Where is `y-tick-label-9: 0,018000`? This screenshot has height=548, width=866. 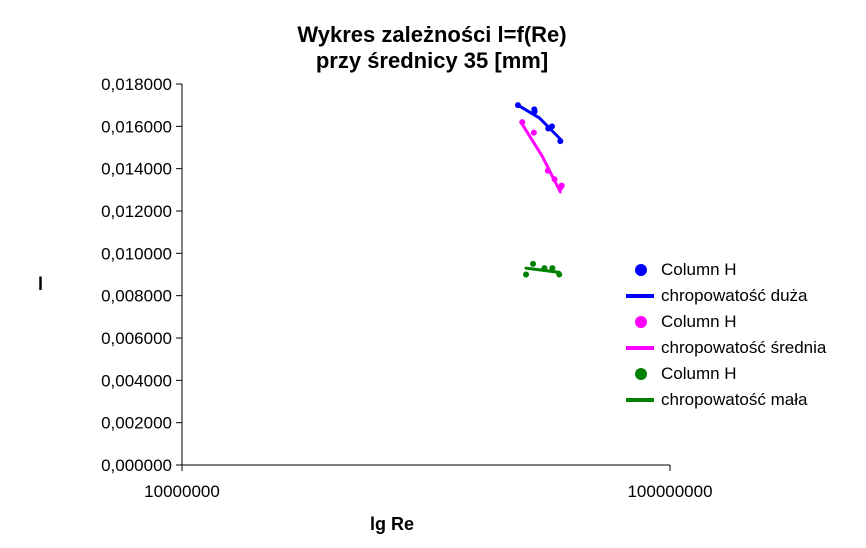 y-tick-label-9: 0,018000 is located at coordinates (136, 84).